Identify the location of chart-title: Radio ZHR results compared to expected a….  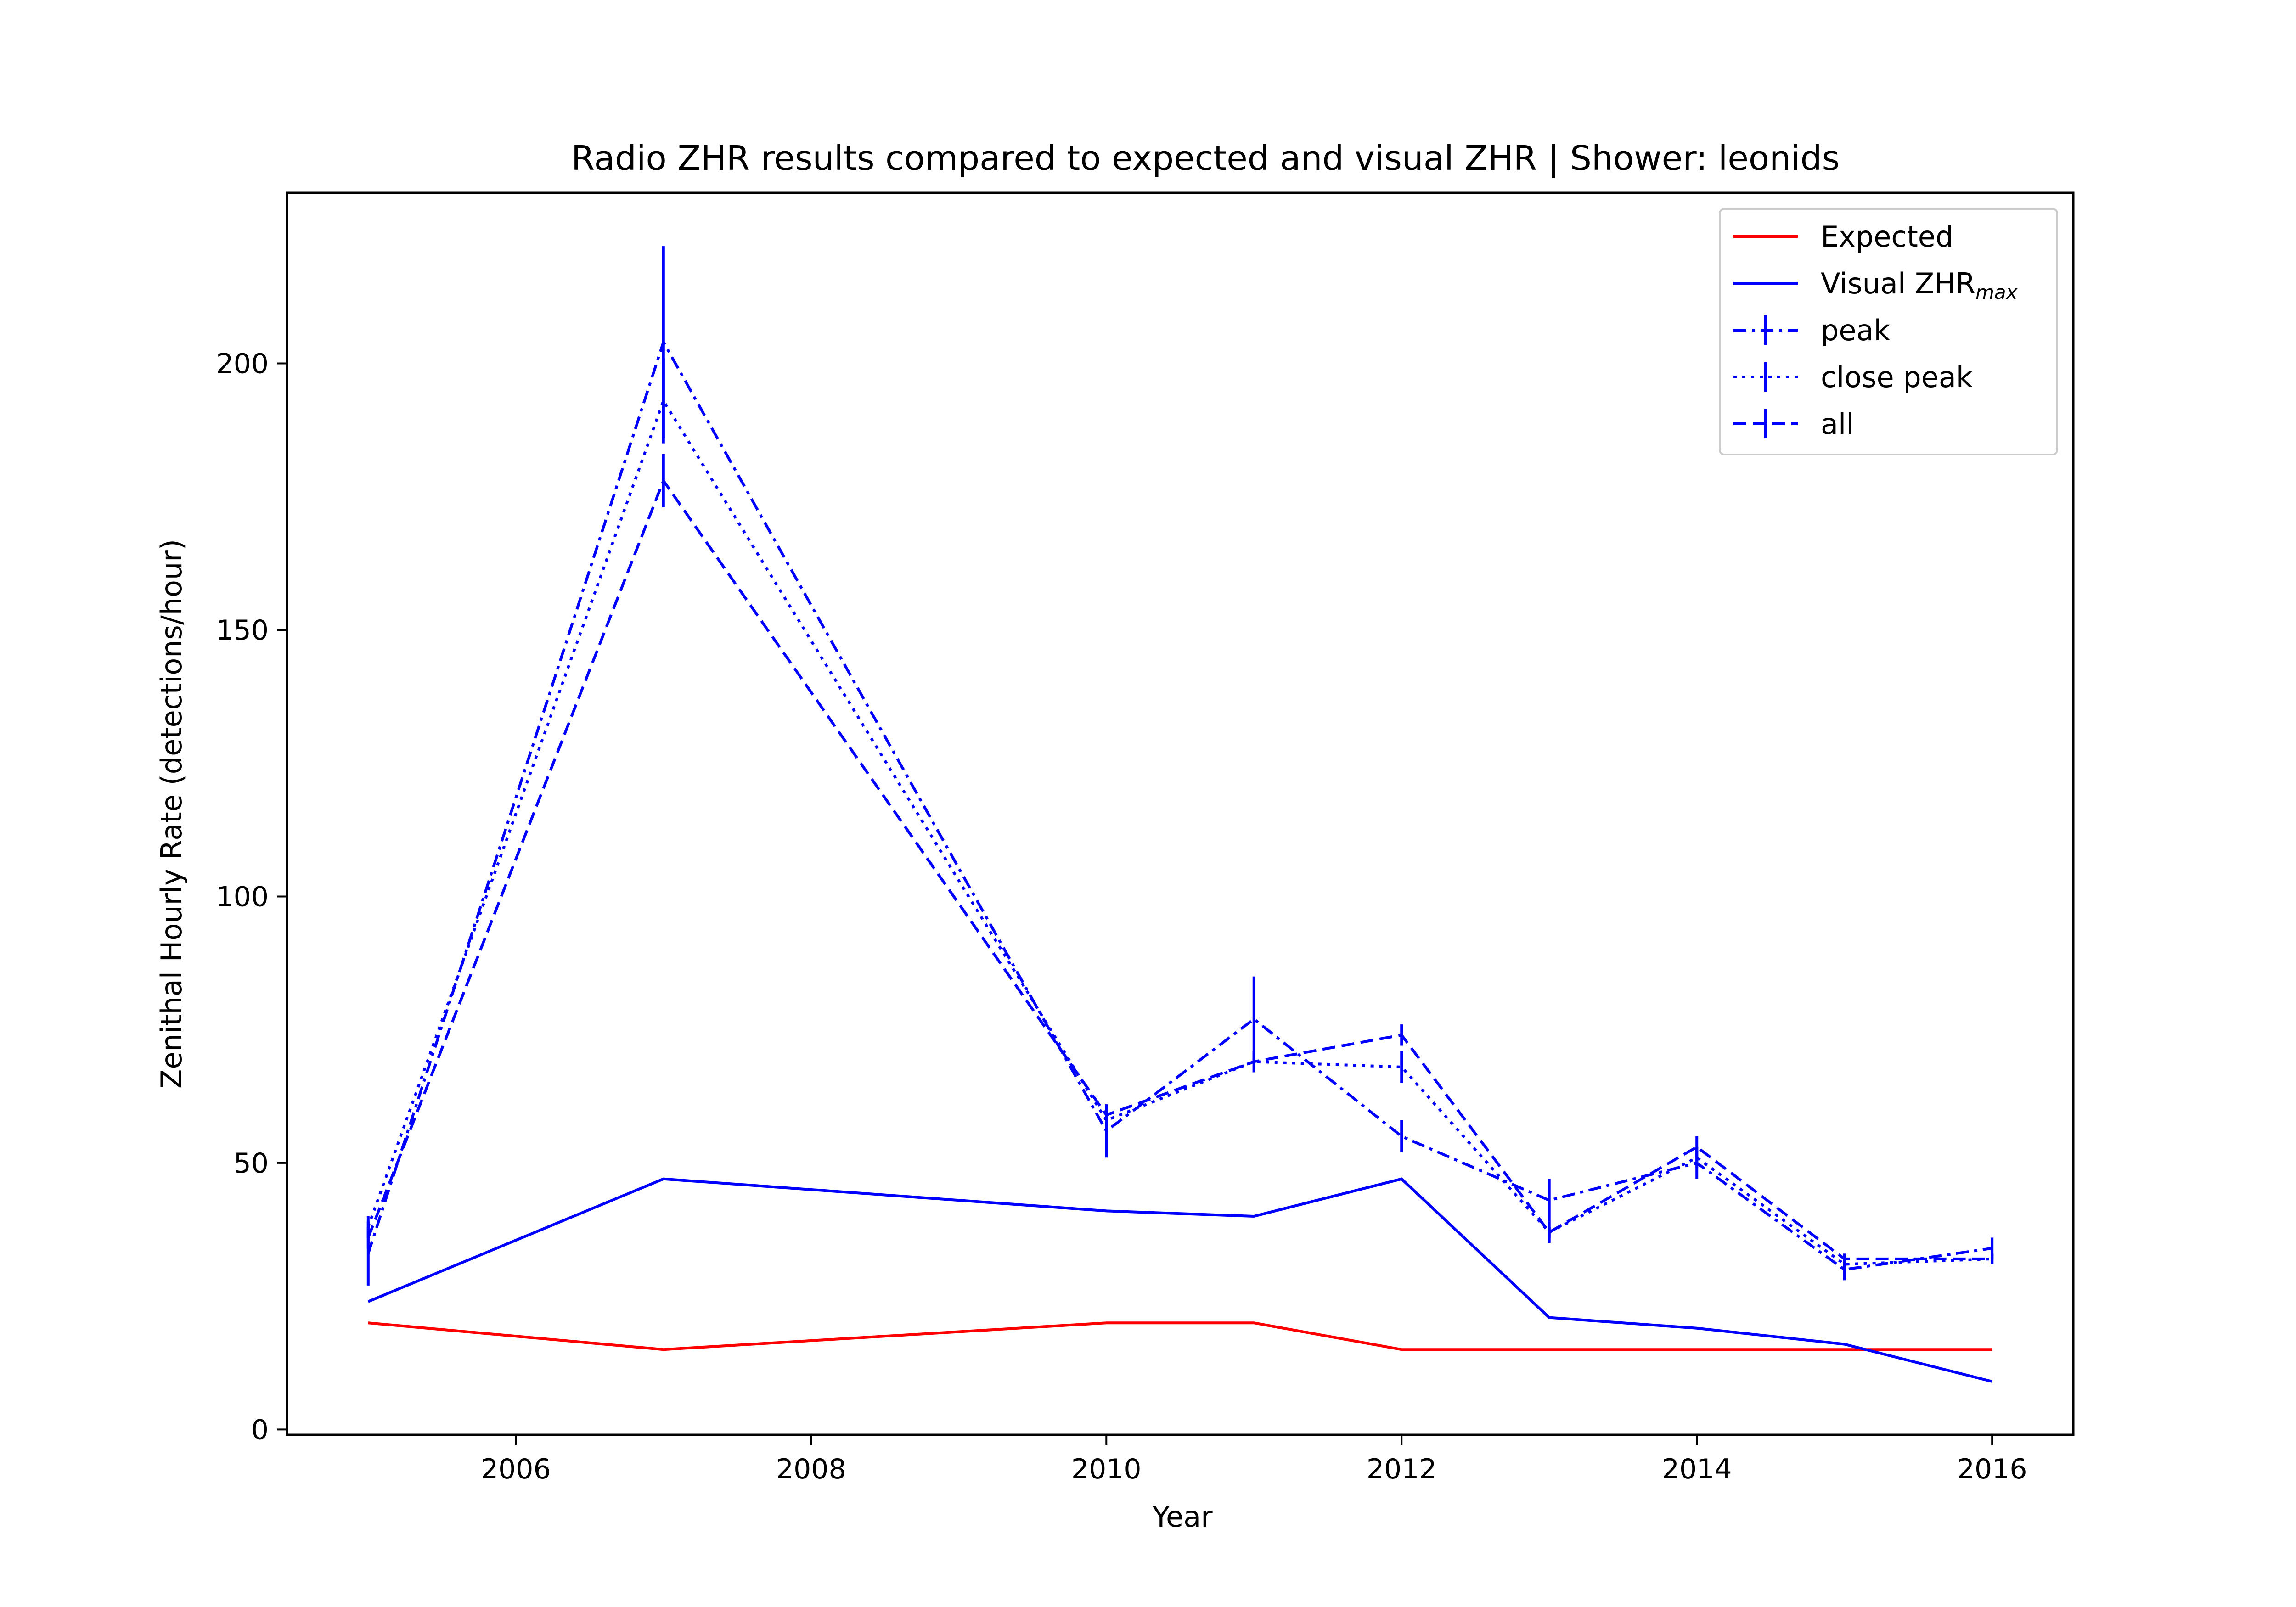
(1205, 158).